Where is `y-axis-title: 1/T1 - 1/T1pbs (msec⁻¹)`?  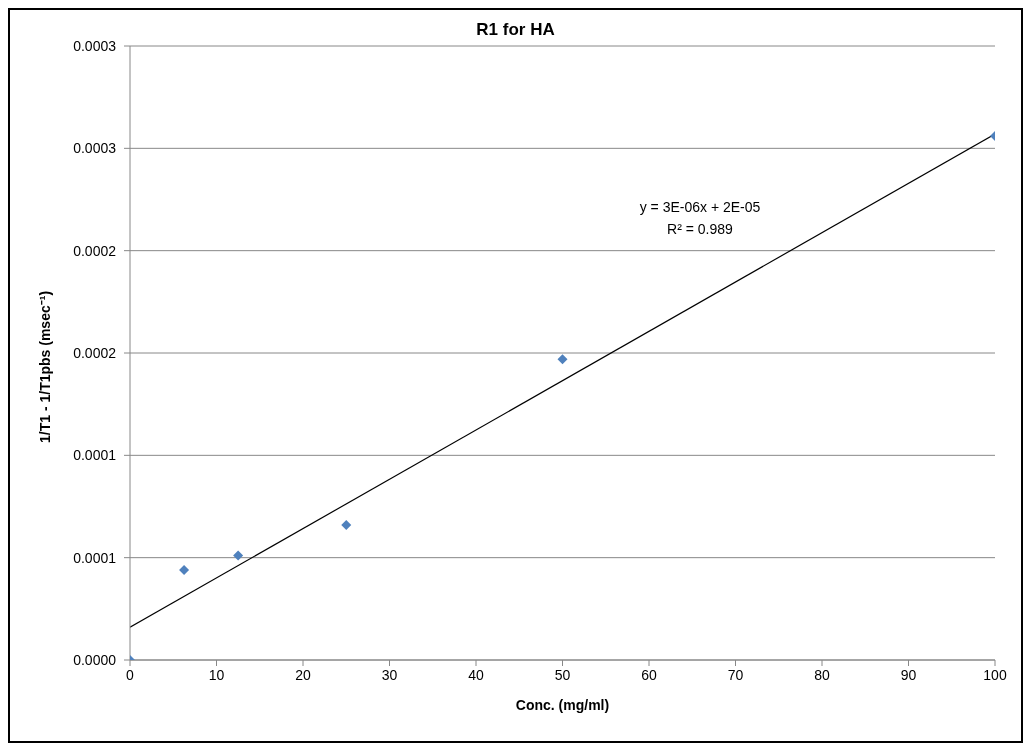 y-axis-title: 1/T1 - 1/T1pbs (msec⁻¹) is located at coordinates (44, 366).